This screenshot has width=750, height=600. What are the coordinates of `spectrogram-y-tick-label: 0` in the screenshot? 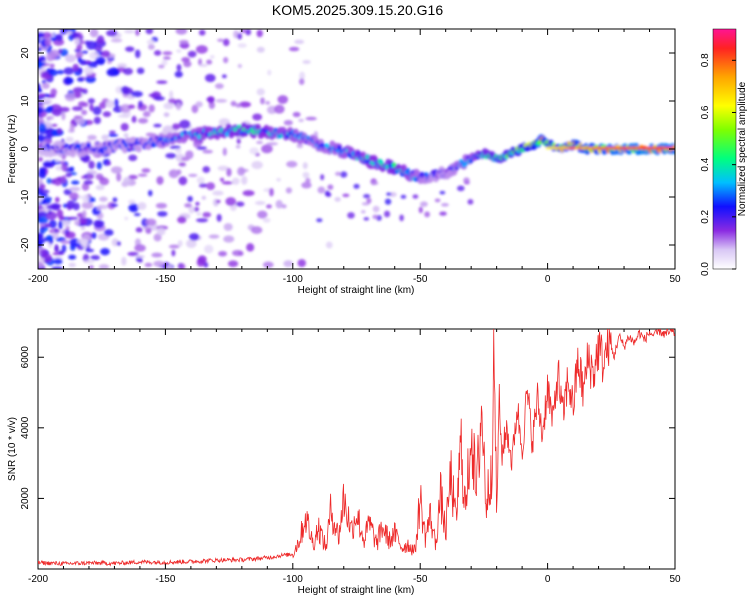 It's located at (25, 149).